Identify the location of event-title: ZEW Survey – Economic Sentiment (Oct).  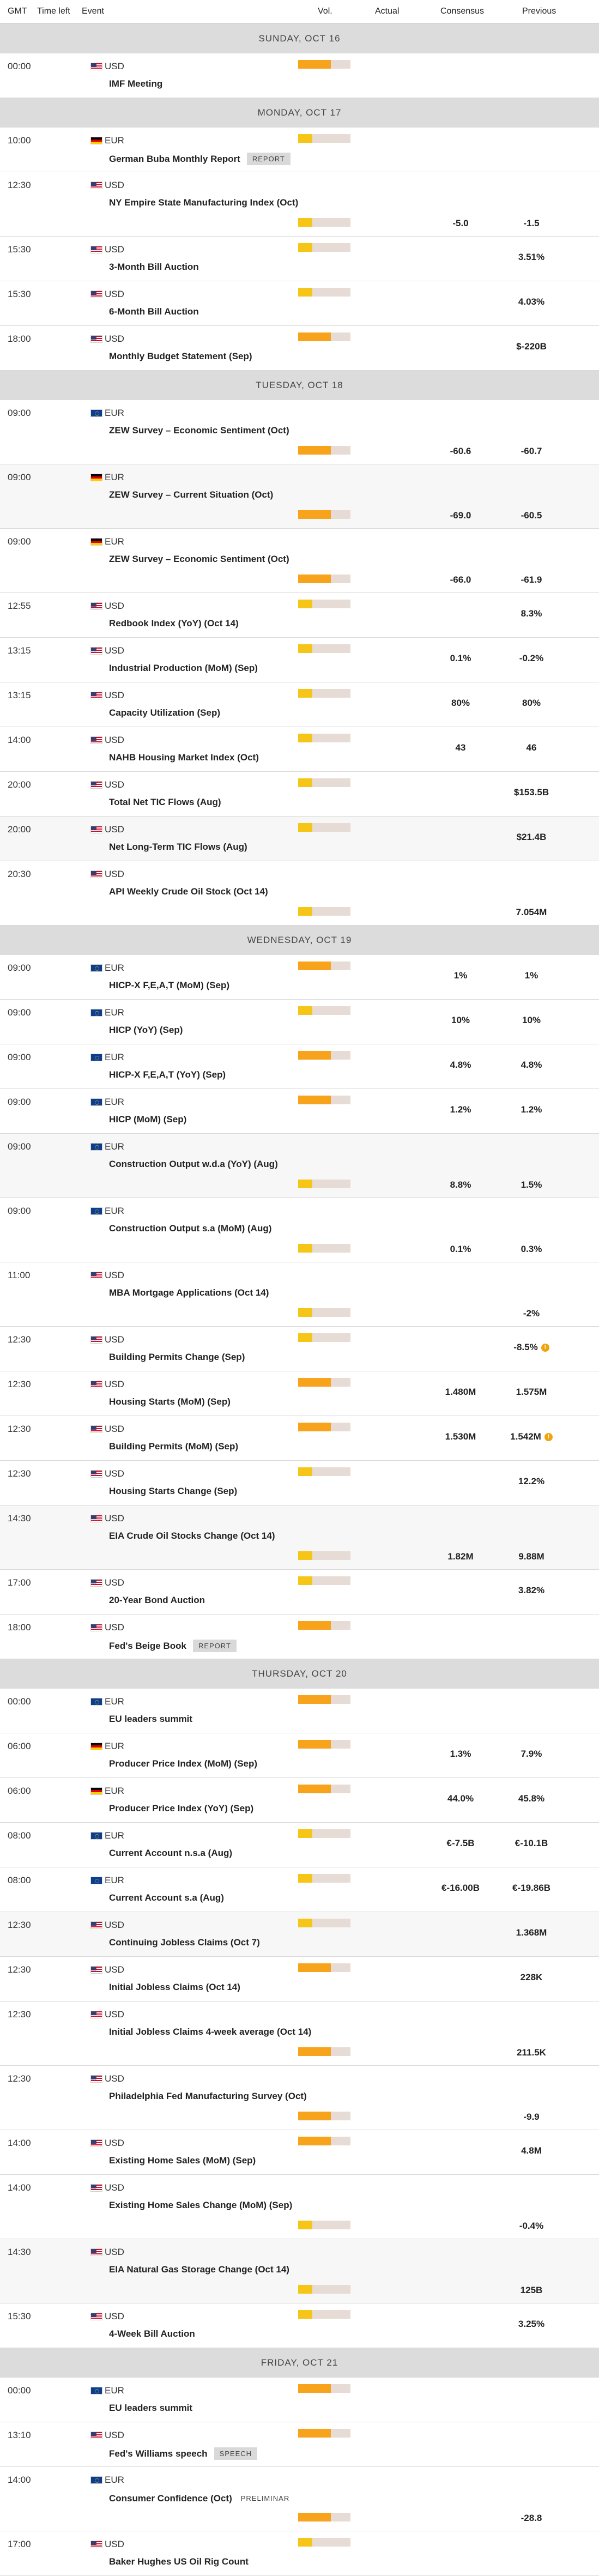
(199, 559).